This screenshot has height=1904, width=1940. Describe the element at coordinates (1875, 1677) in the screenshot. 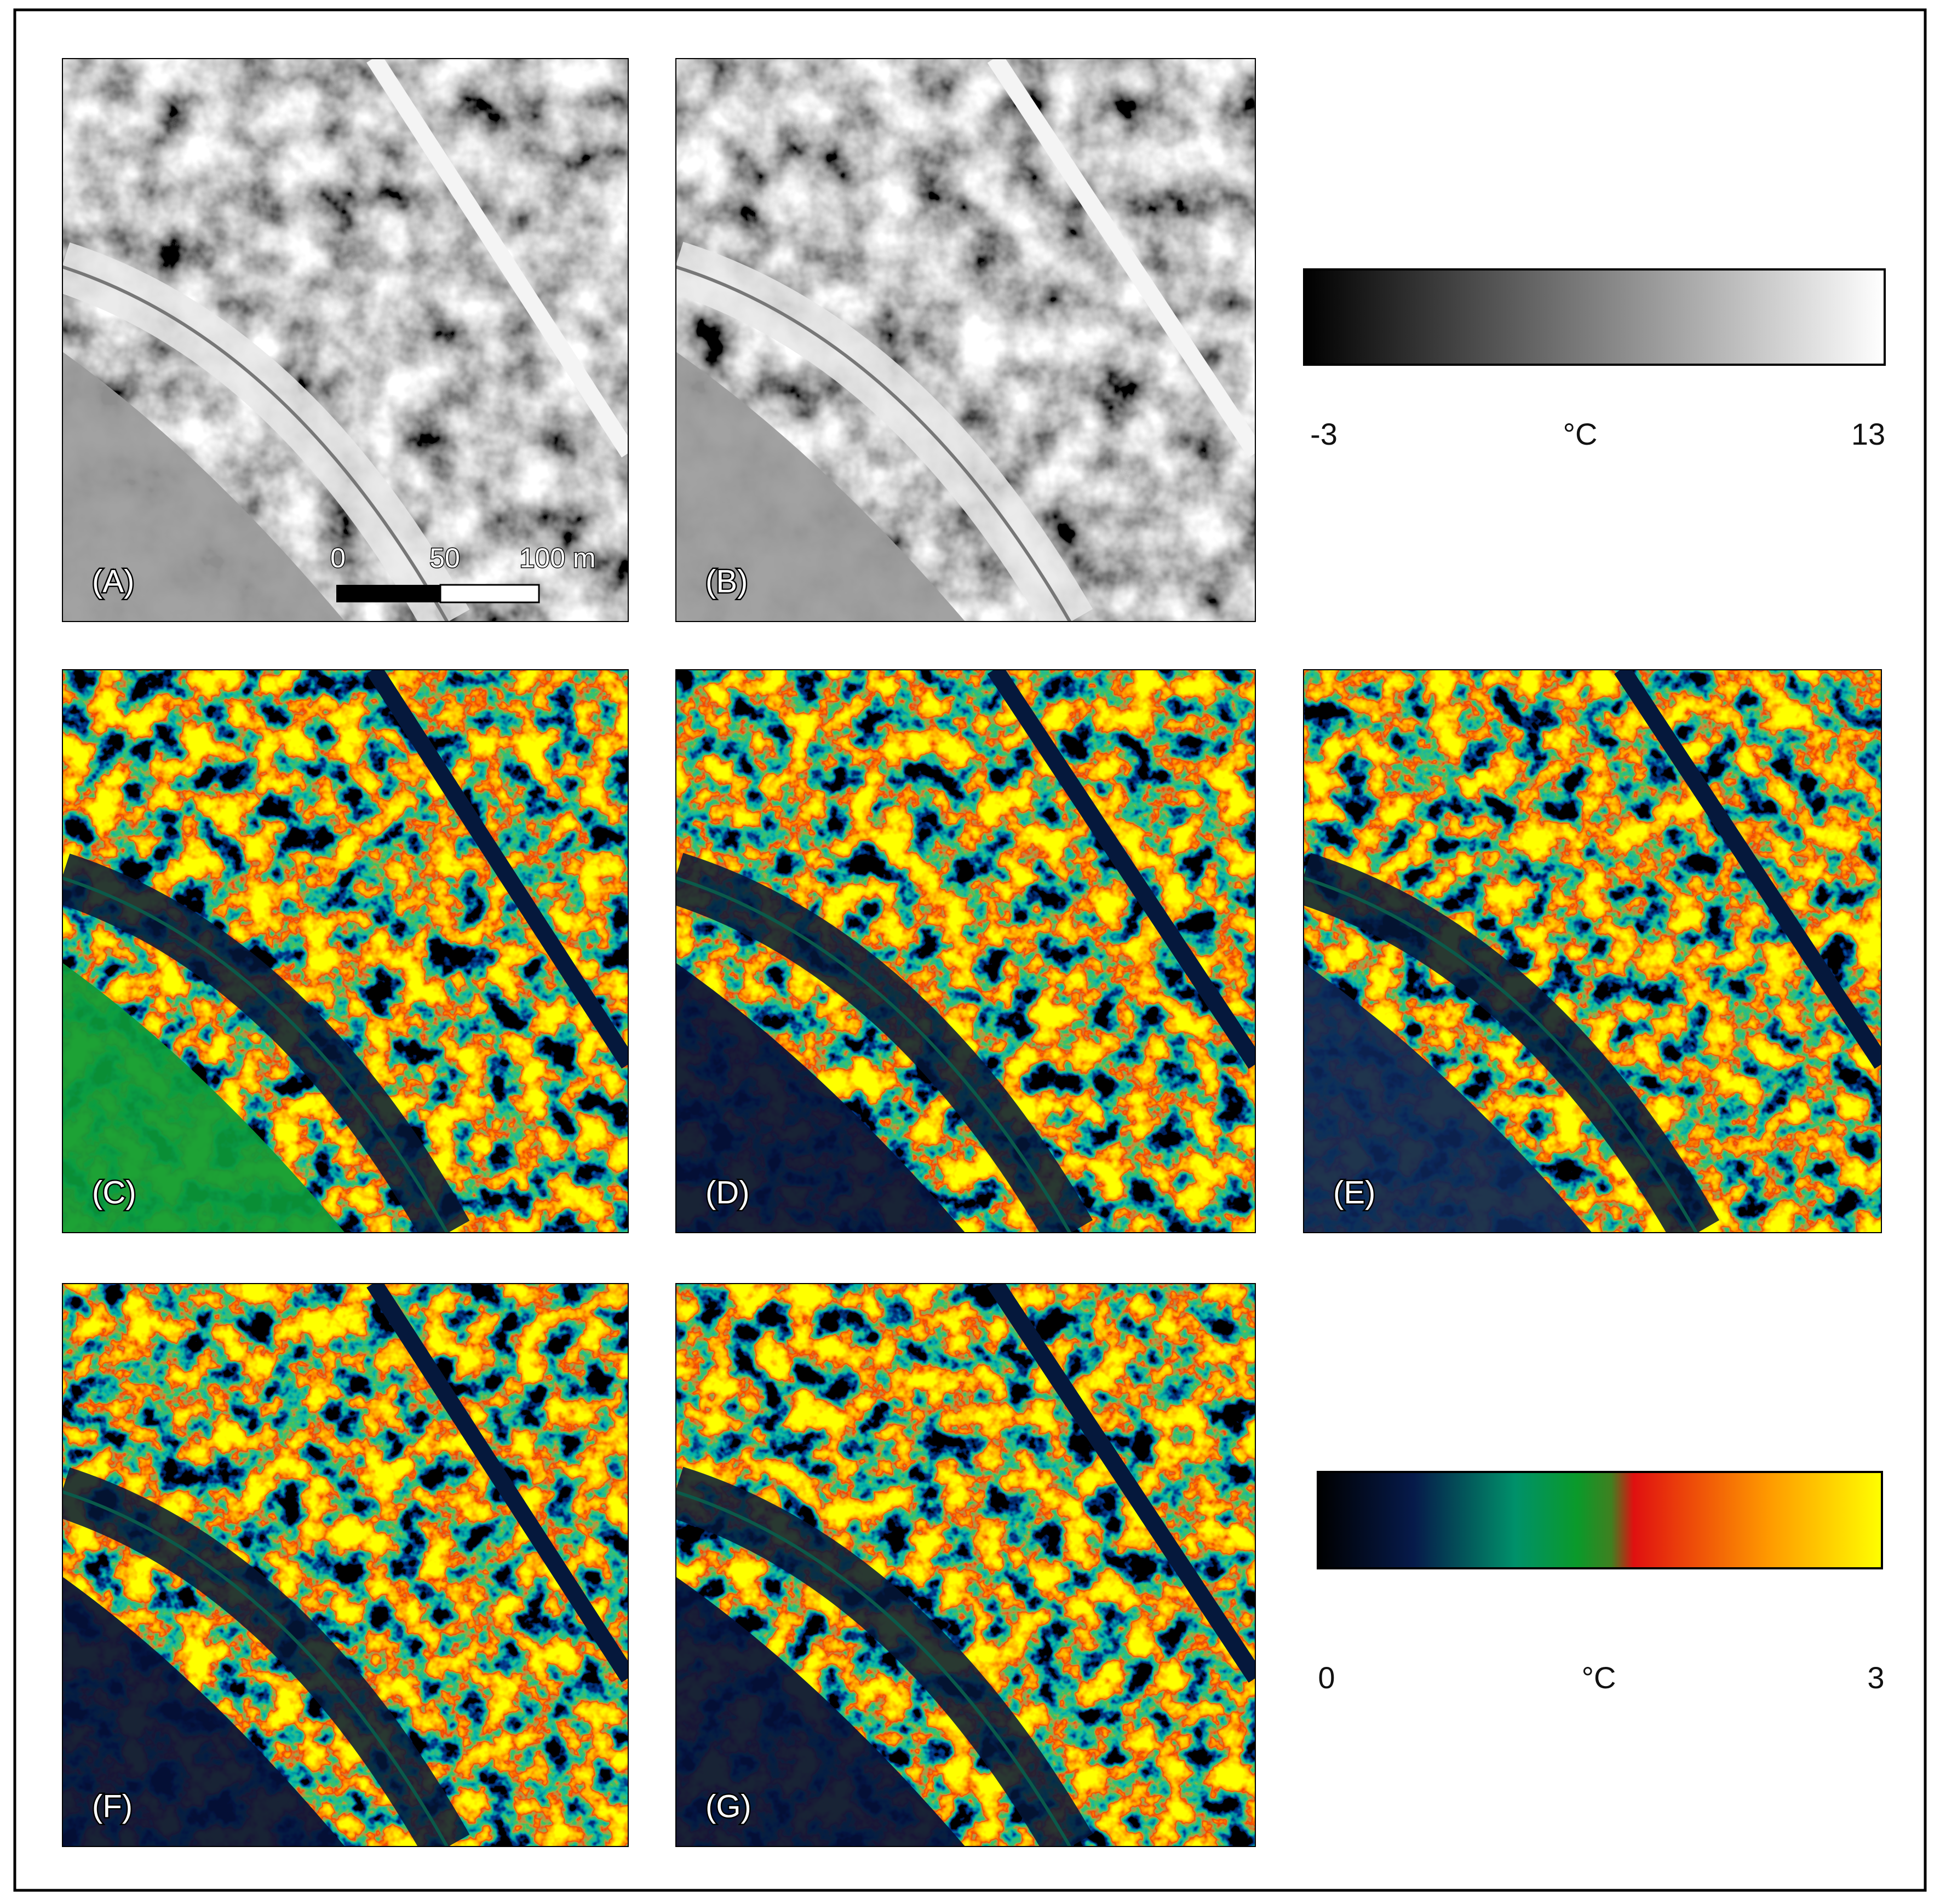

I see `colorbar-max: 3` at that location.